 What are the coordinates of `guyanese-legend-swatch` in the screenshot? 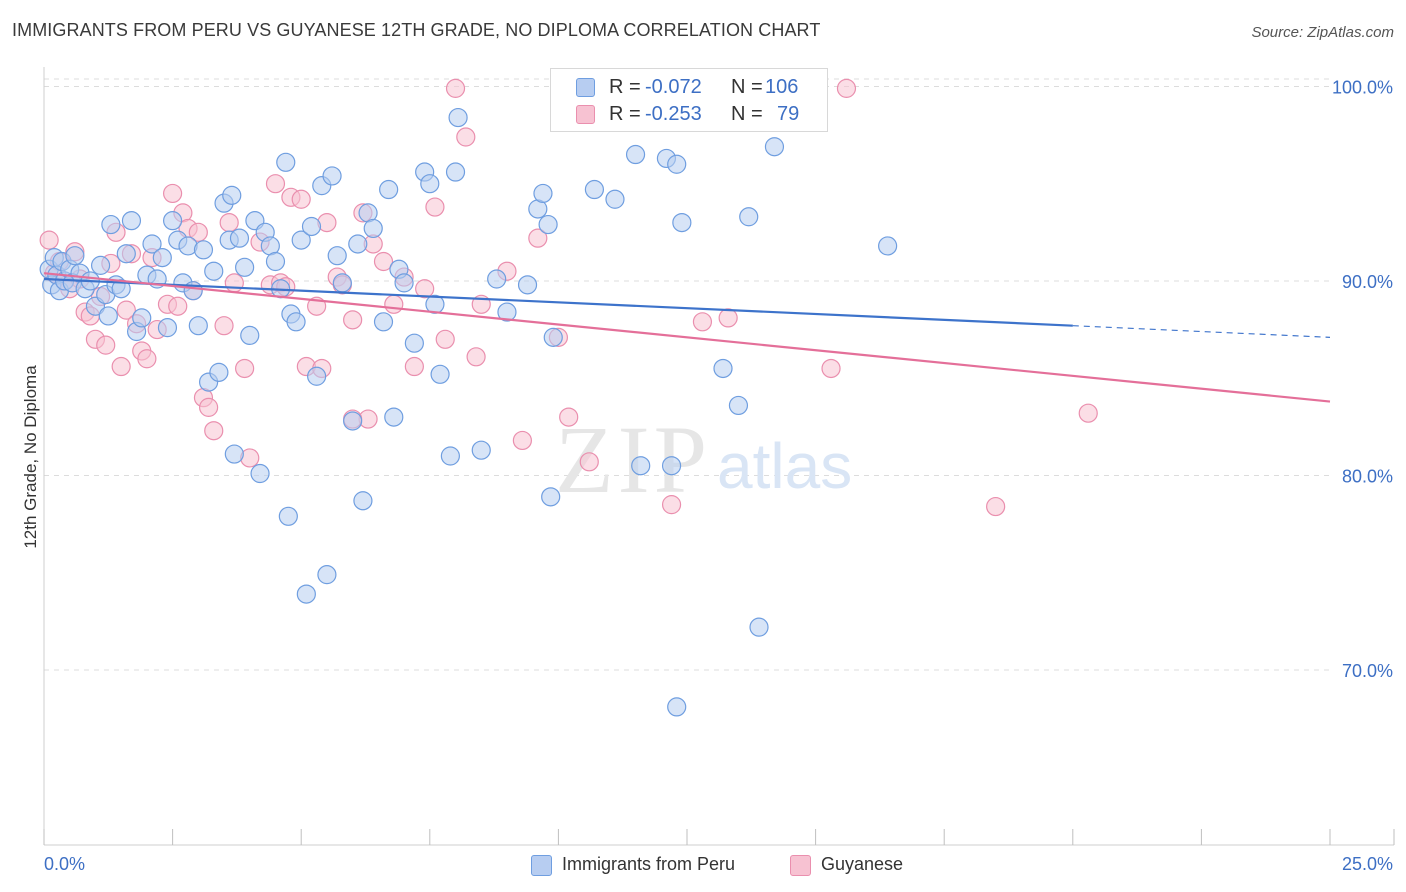 It's located at (800, 865).